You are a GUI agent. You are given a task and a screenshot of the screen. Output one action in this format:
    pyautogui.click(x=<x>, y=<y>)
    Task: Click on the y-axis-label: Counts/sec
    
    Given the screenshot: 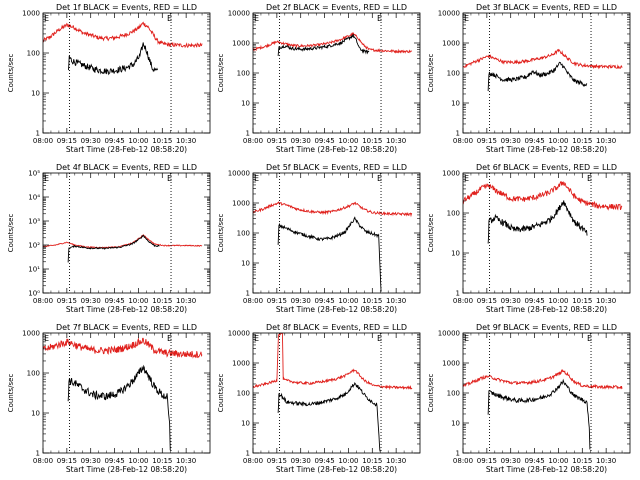 What is the action you would take?
    pyautogui.click(x=431, y=73)
    